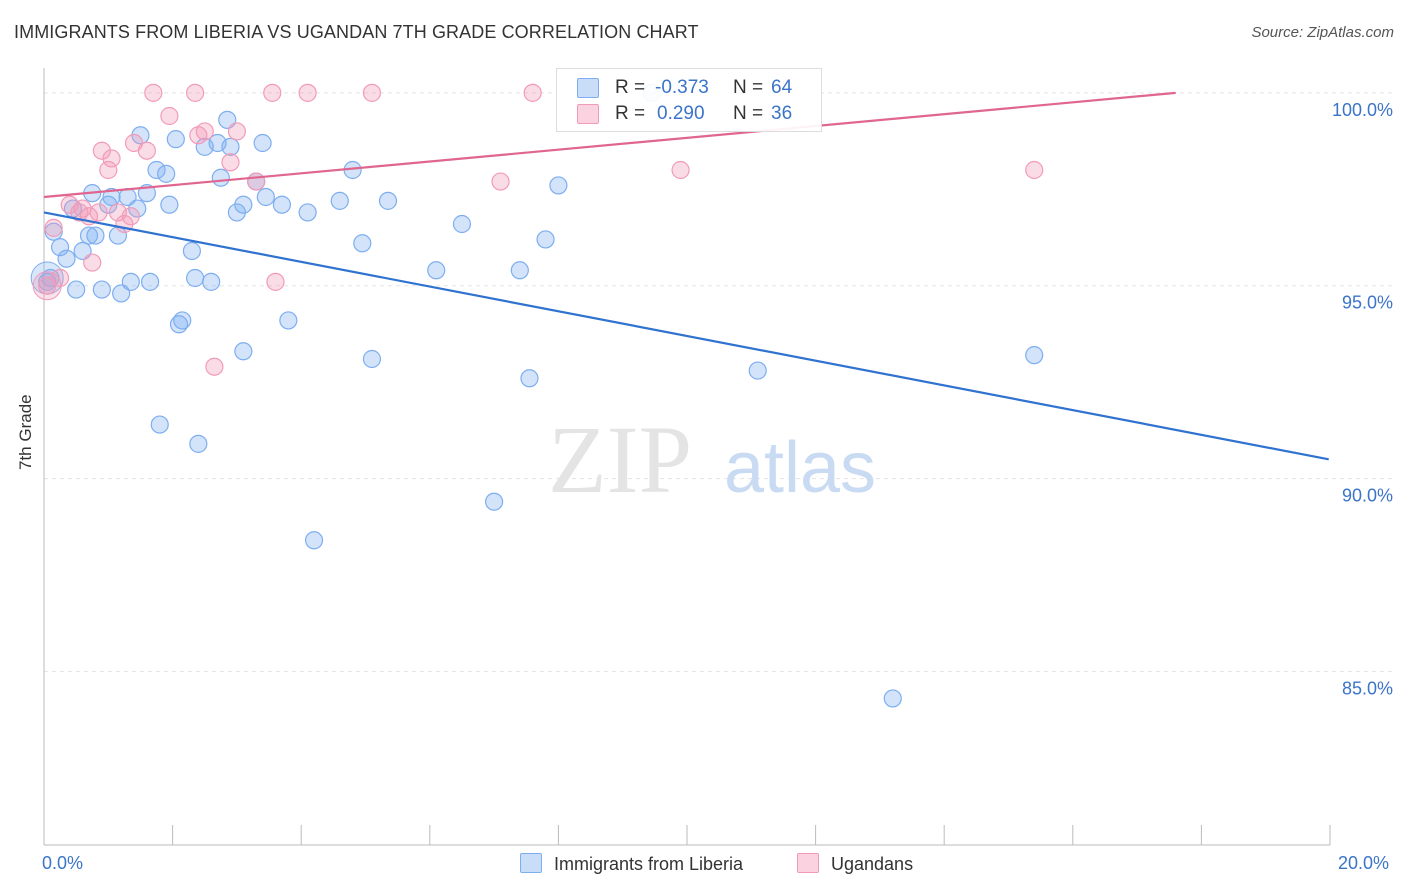 The image size is (1406, 892). What do you see at coordinates (620, 459) in the screenshot?
I see `watermark-zip: ZIP` at bounding box center [620, 459].